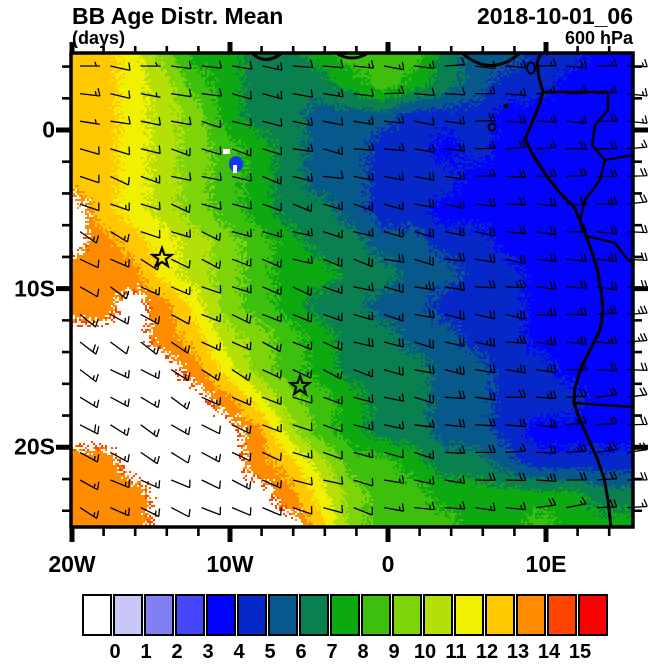 The image size is (650, 667). What do you see at coordinates (301, 652) in the screenshot?
I see `colorbar-label: 6` at bounding box center [301, 652].